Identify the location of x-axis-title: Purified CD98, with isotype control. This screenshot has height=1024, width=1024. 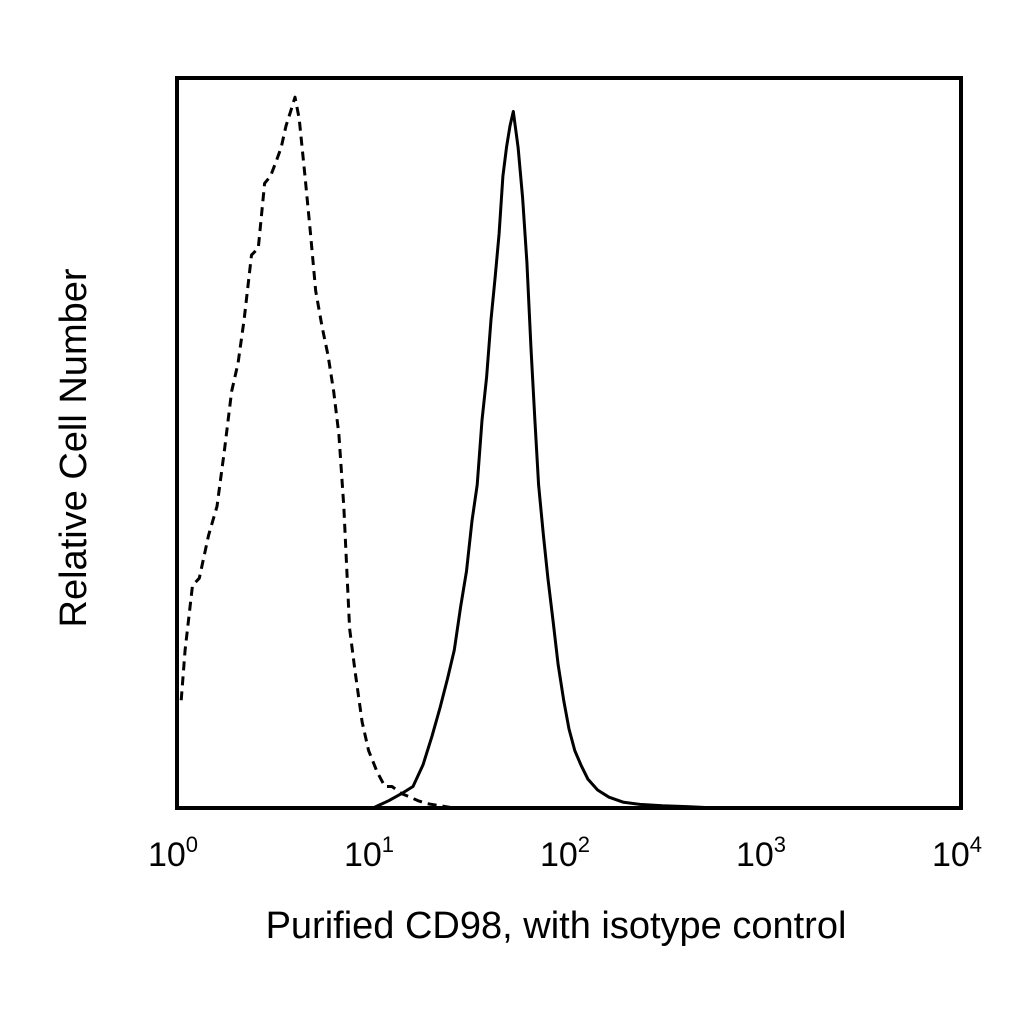
(556, 926).